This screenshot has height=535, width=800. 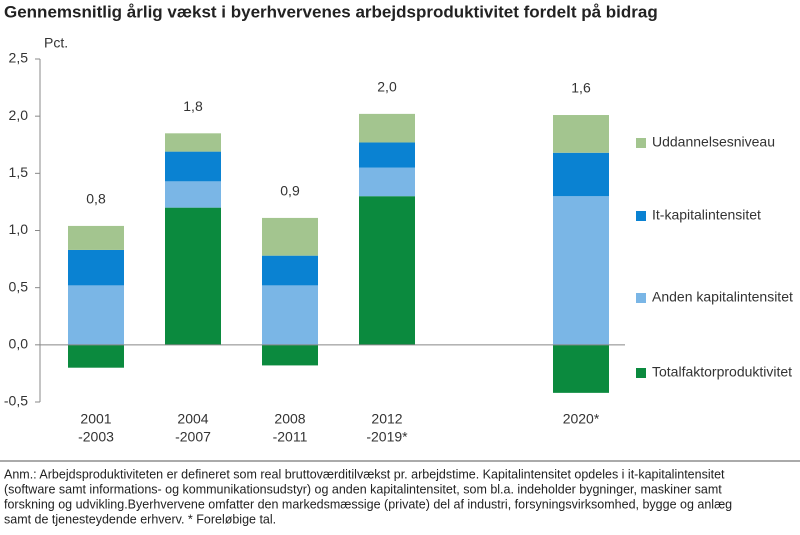 I want to click on y-tick-label: 2,5, so click(x=19, y=58).